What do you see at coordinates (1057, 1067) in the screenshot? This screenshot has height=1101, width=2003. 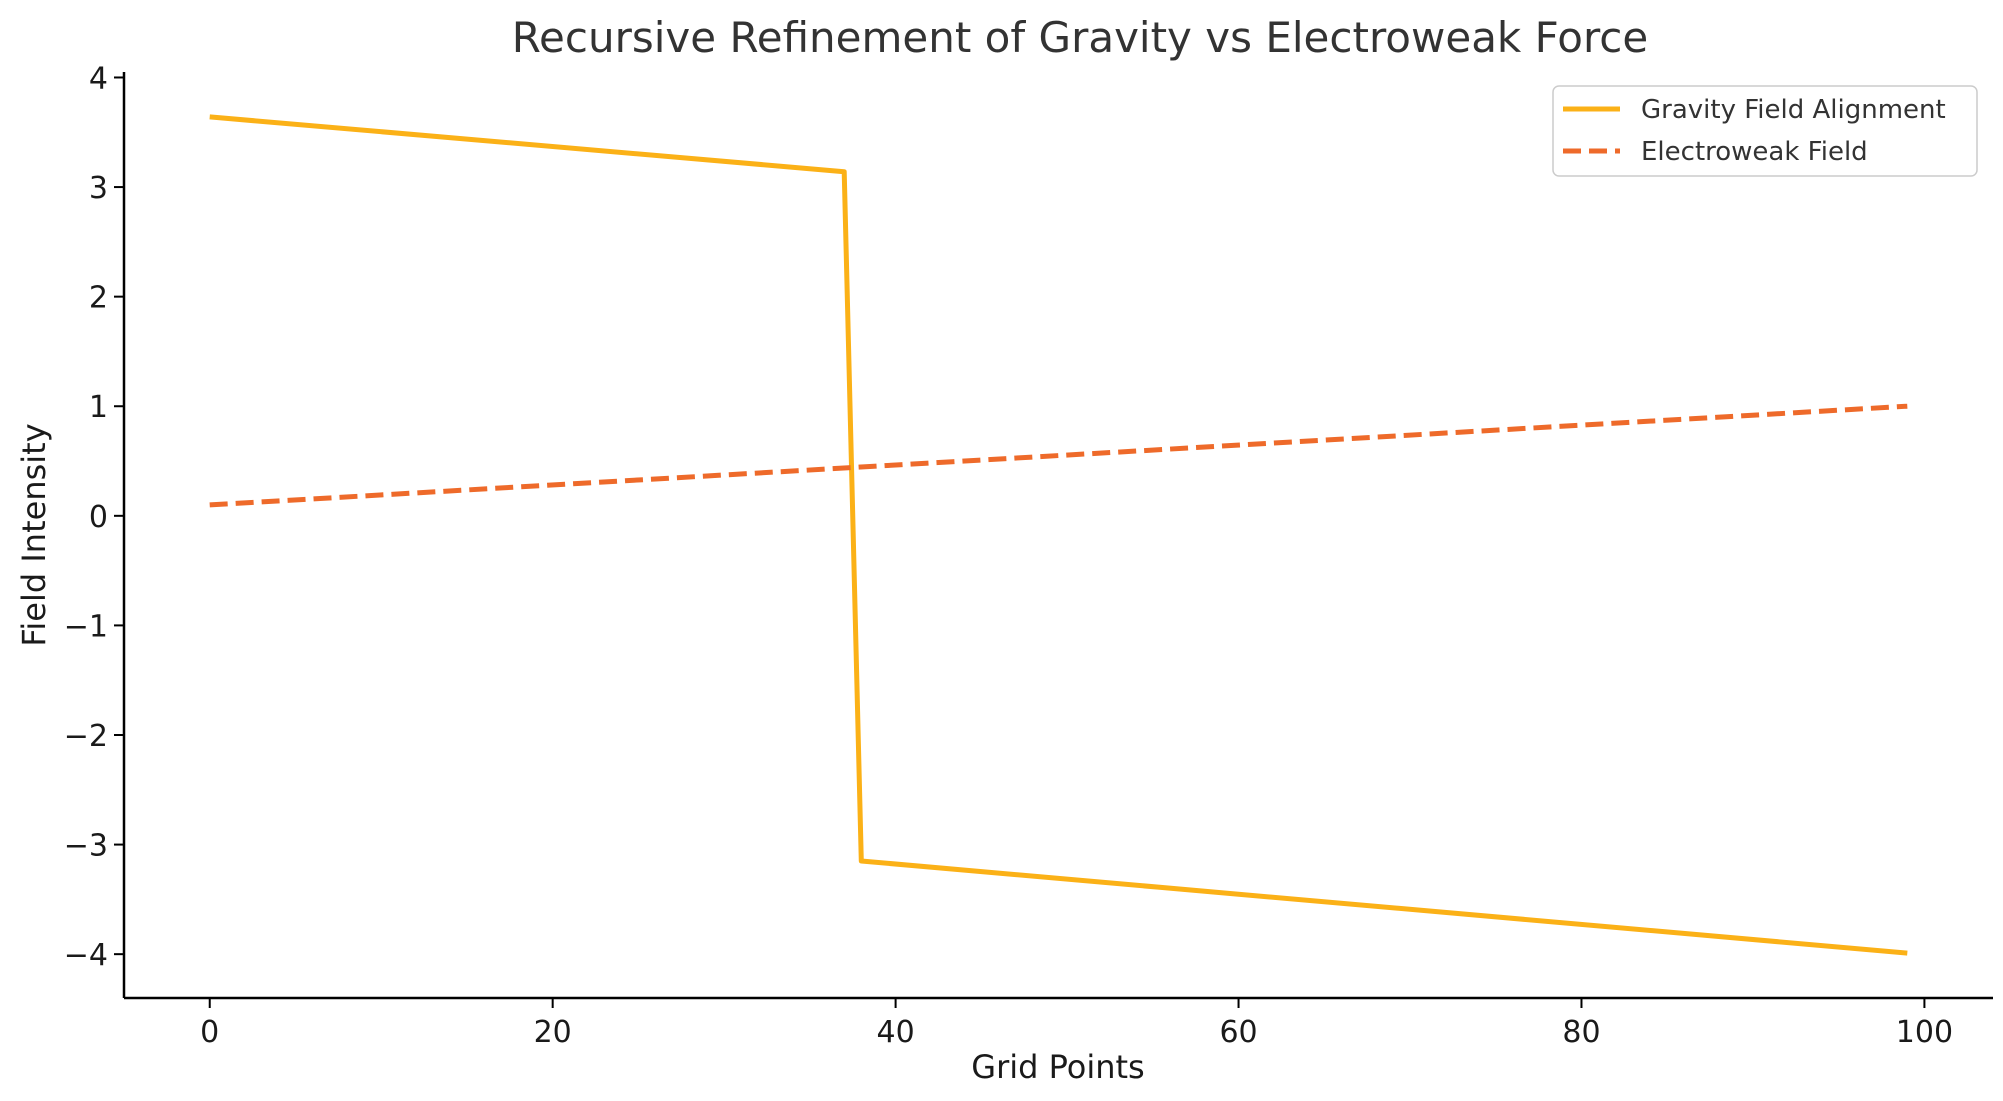 I see `x-axis-label: Grid Points` at bounding box center [1057, 1067].